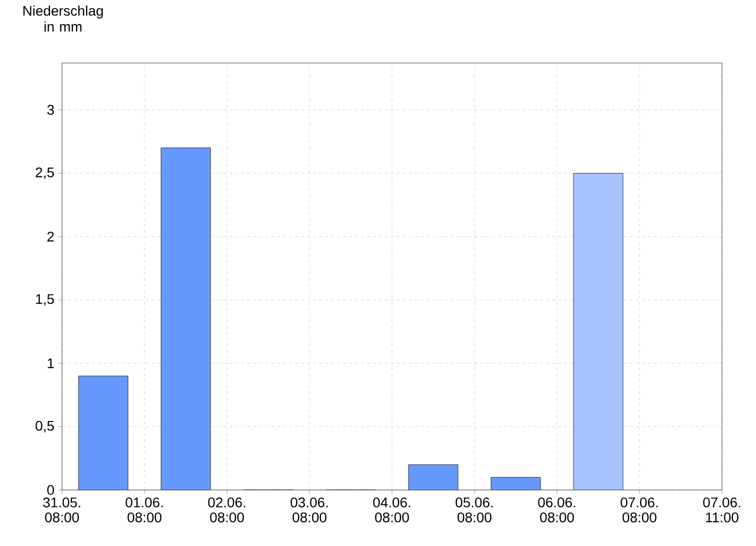 The width and height of the screenshot is (756, 546). Describe the element at coordinates (227, 509) in the screenshot. I see `text: 02.06. 08:00` at that location.